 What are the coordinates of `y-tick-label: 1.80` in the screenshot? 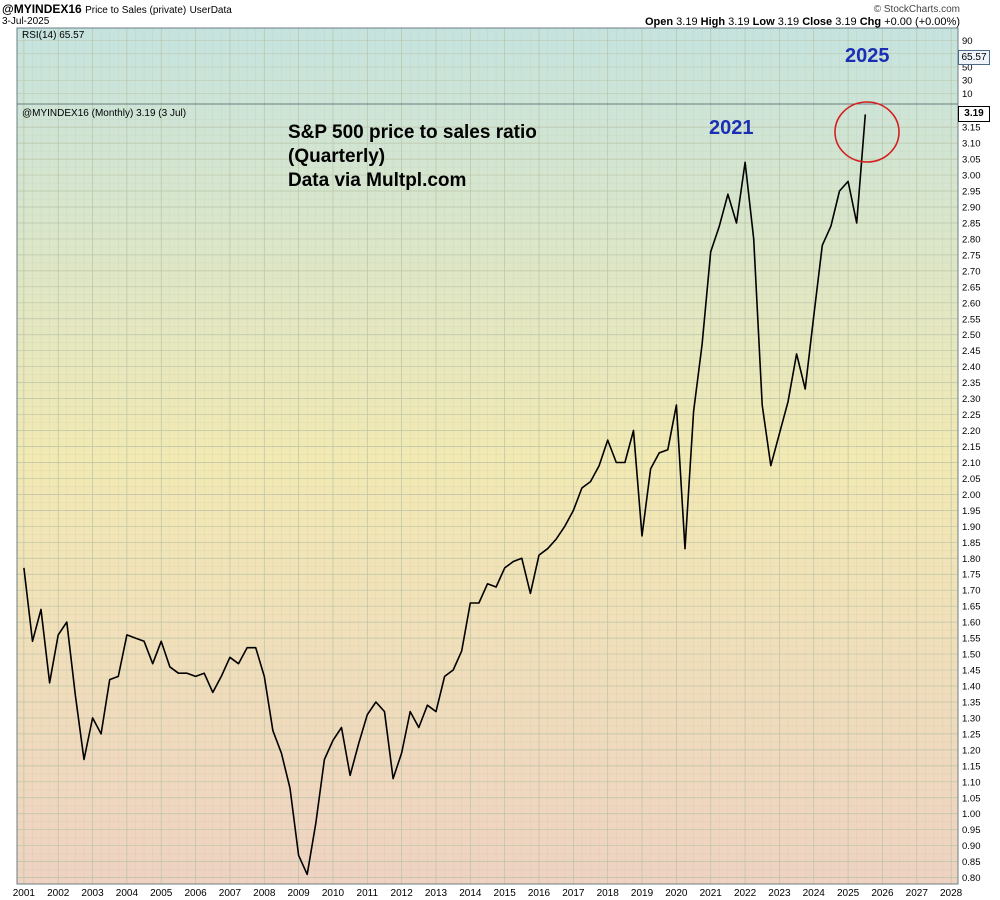 It's located at (971, 559).